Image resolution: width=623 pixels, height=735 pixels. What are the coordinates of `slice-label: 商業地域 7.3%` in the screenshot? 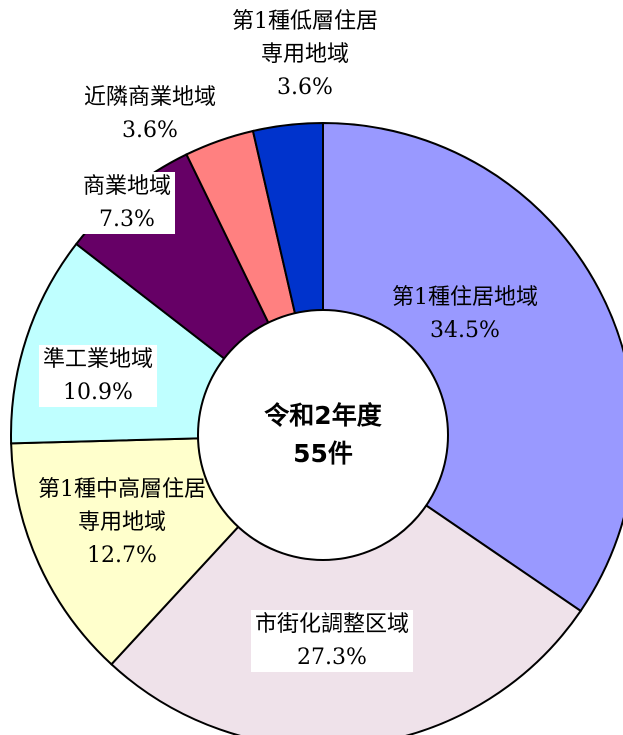 It's located at (127, 203).